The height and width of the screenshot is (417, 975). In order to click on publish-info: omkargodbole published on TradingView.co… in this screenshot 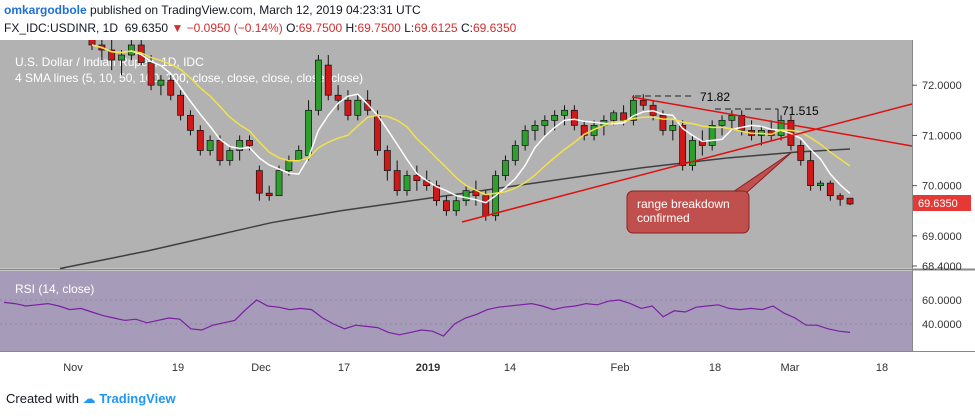, I will do `click(212, 10)`.